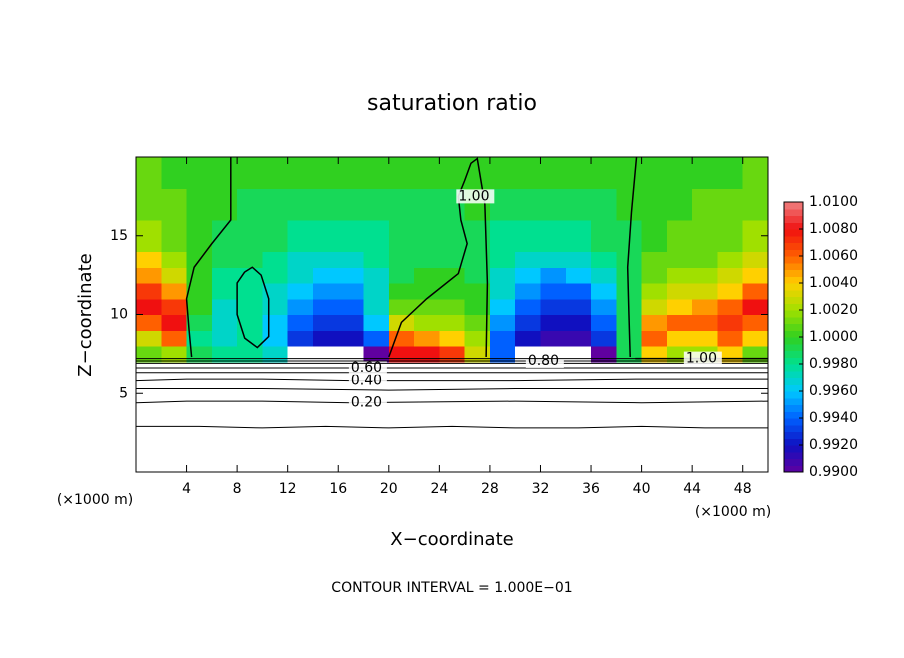 The image size is (904, 658). What do you see at coordinates (833, 364) in the screenshot?
I see `colorbar-tick-label: 0.9980` at bounding box center [833, 364].